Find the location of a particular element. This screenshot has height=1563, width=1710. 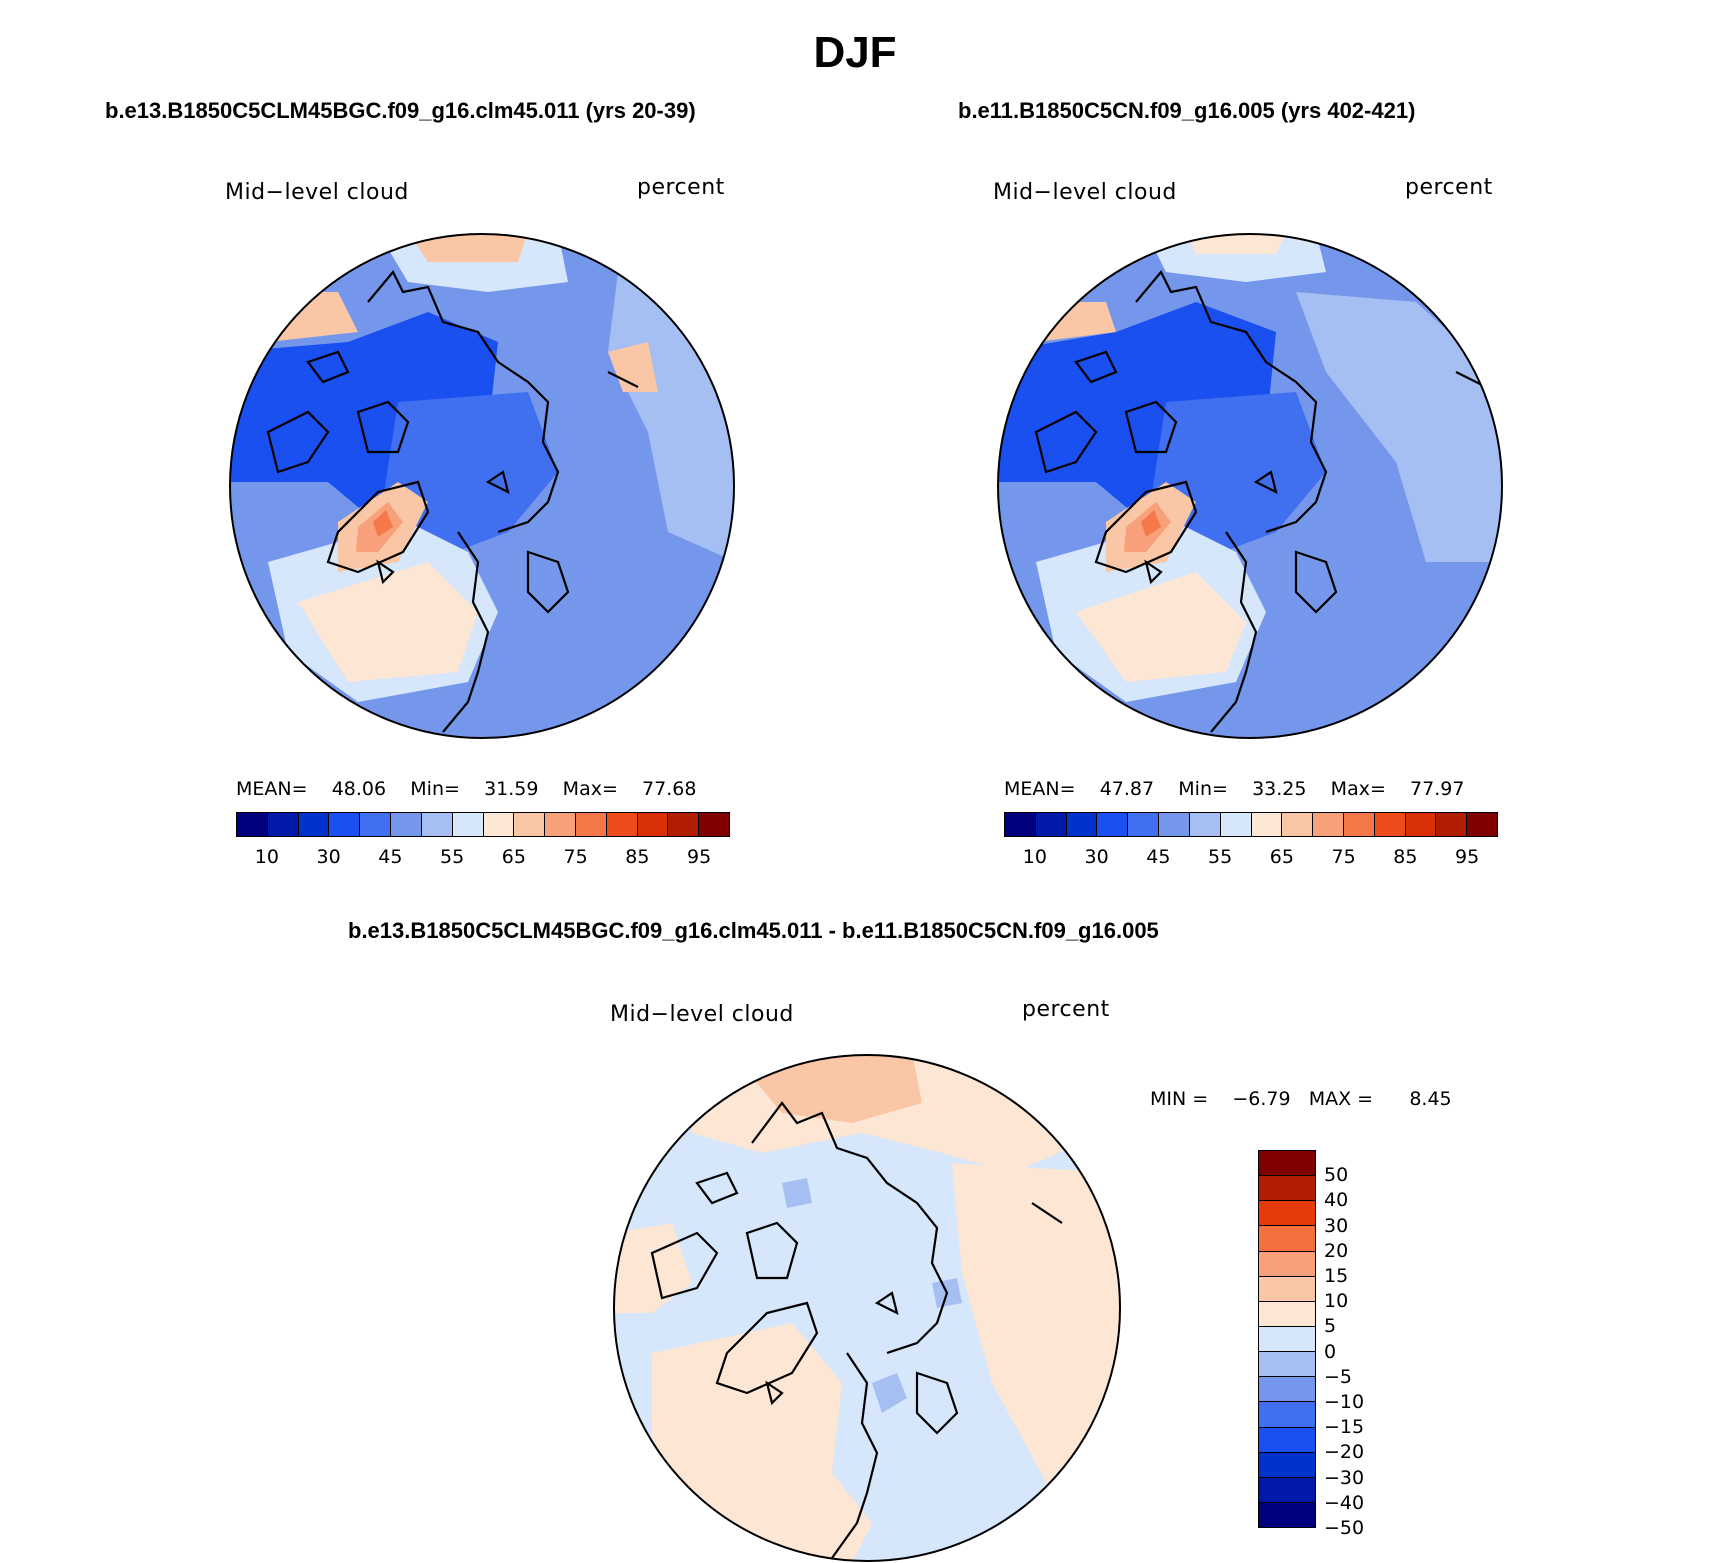

panel-2-stats: MEAN= 47.87 Min= 33.25 Max= 77.97 is located at coordinates (1234, 789).